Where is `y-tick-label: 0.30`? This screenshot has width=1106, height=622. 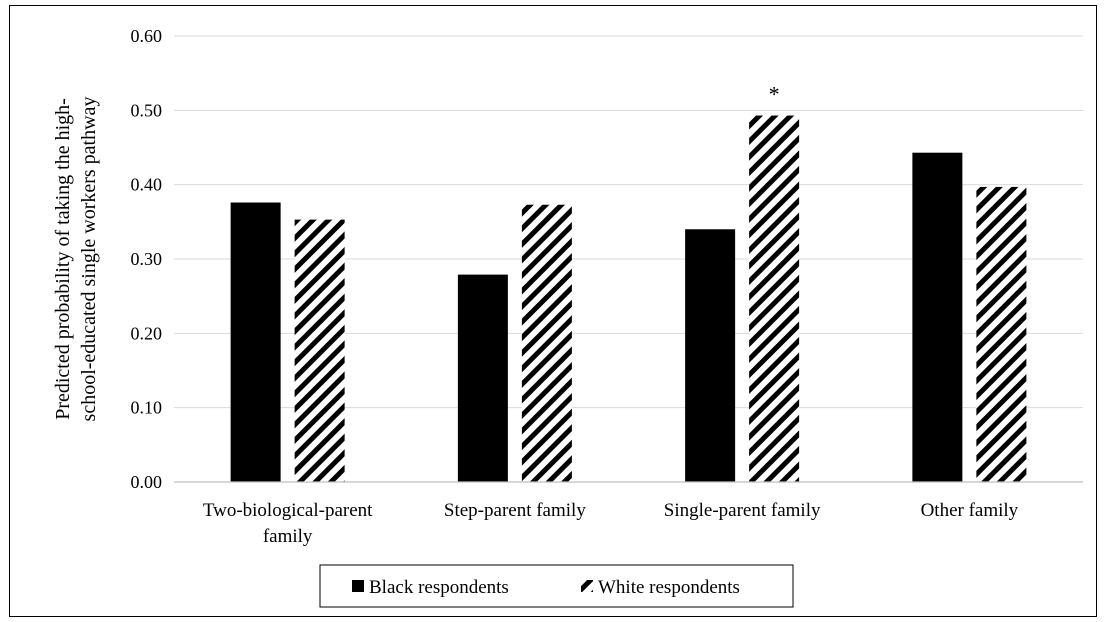
y-tick-label: 0.30 is located at coordinates (147, 259).